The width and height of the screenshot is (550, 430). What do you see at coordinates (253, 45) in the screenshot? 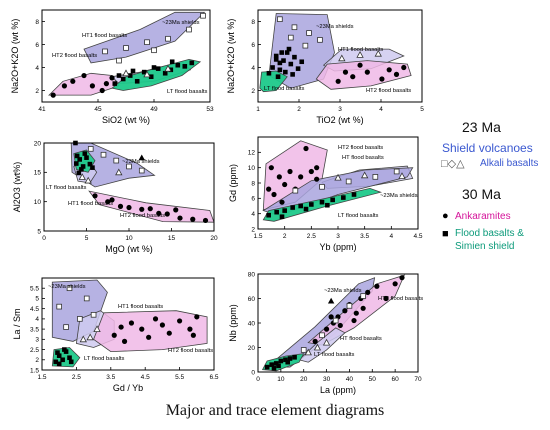
I see `y-tick-label: 6` at bounding box center [253, 45].